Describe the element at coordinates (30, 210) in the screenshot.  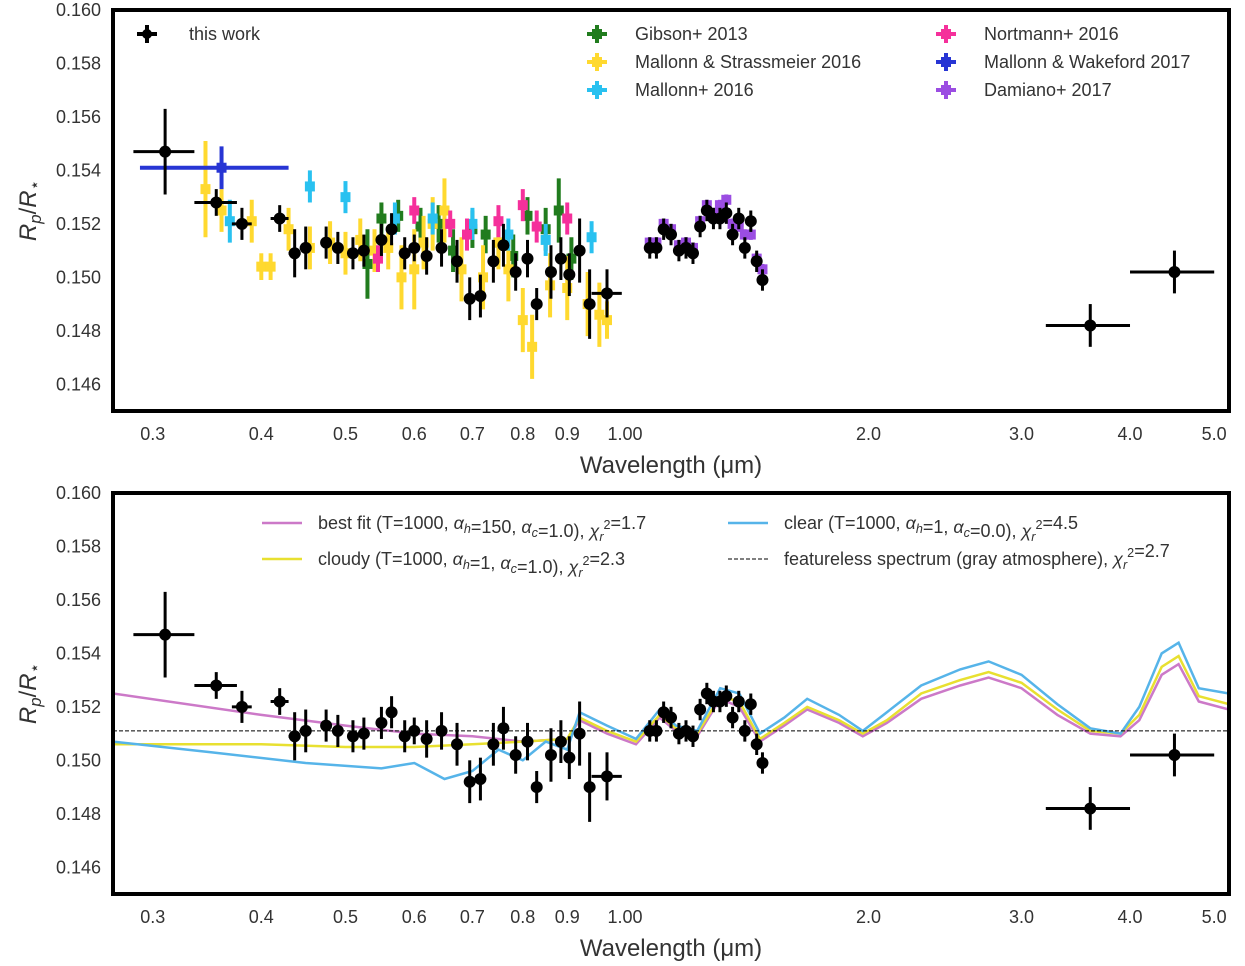
I see `y-axis-label: Rp/R⋆` at that location.